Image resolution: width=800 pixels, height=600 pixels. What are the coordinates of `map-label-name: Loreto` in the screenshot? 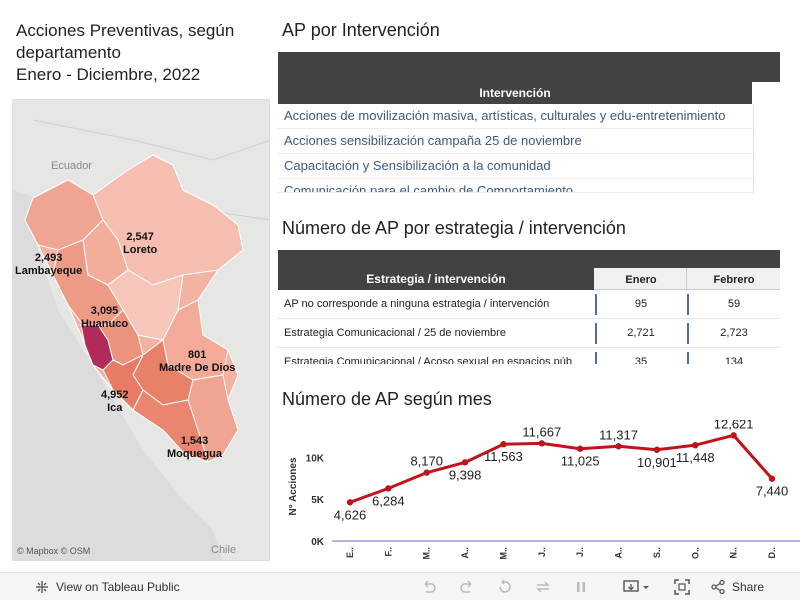 It's located at (140, 250).